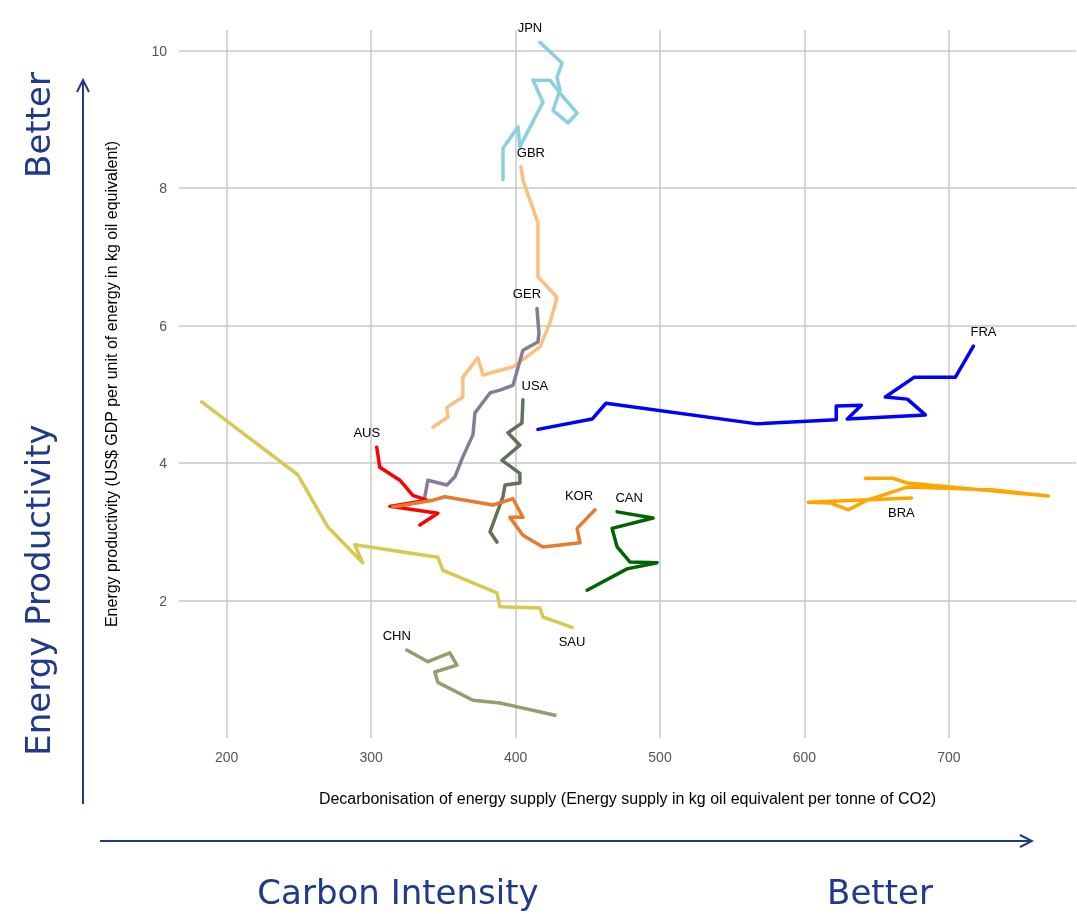 Image resolution: width=1077 pixels, height=914 pixels. What do you see at coordinates (660, 757) in the screenshot?
I see `x-tick-label: 500` at bounding box center [660, 757].